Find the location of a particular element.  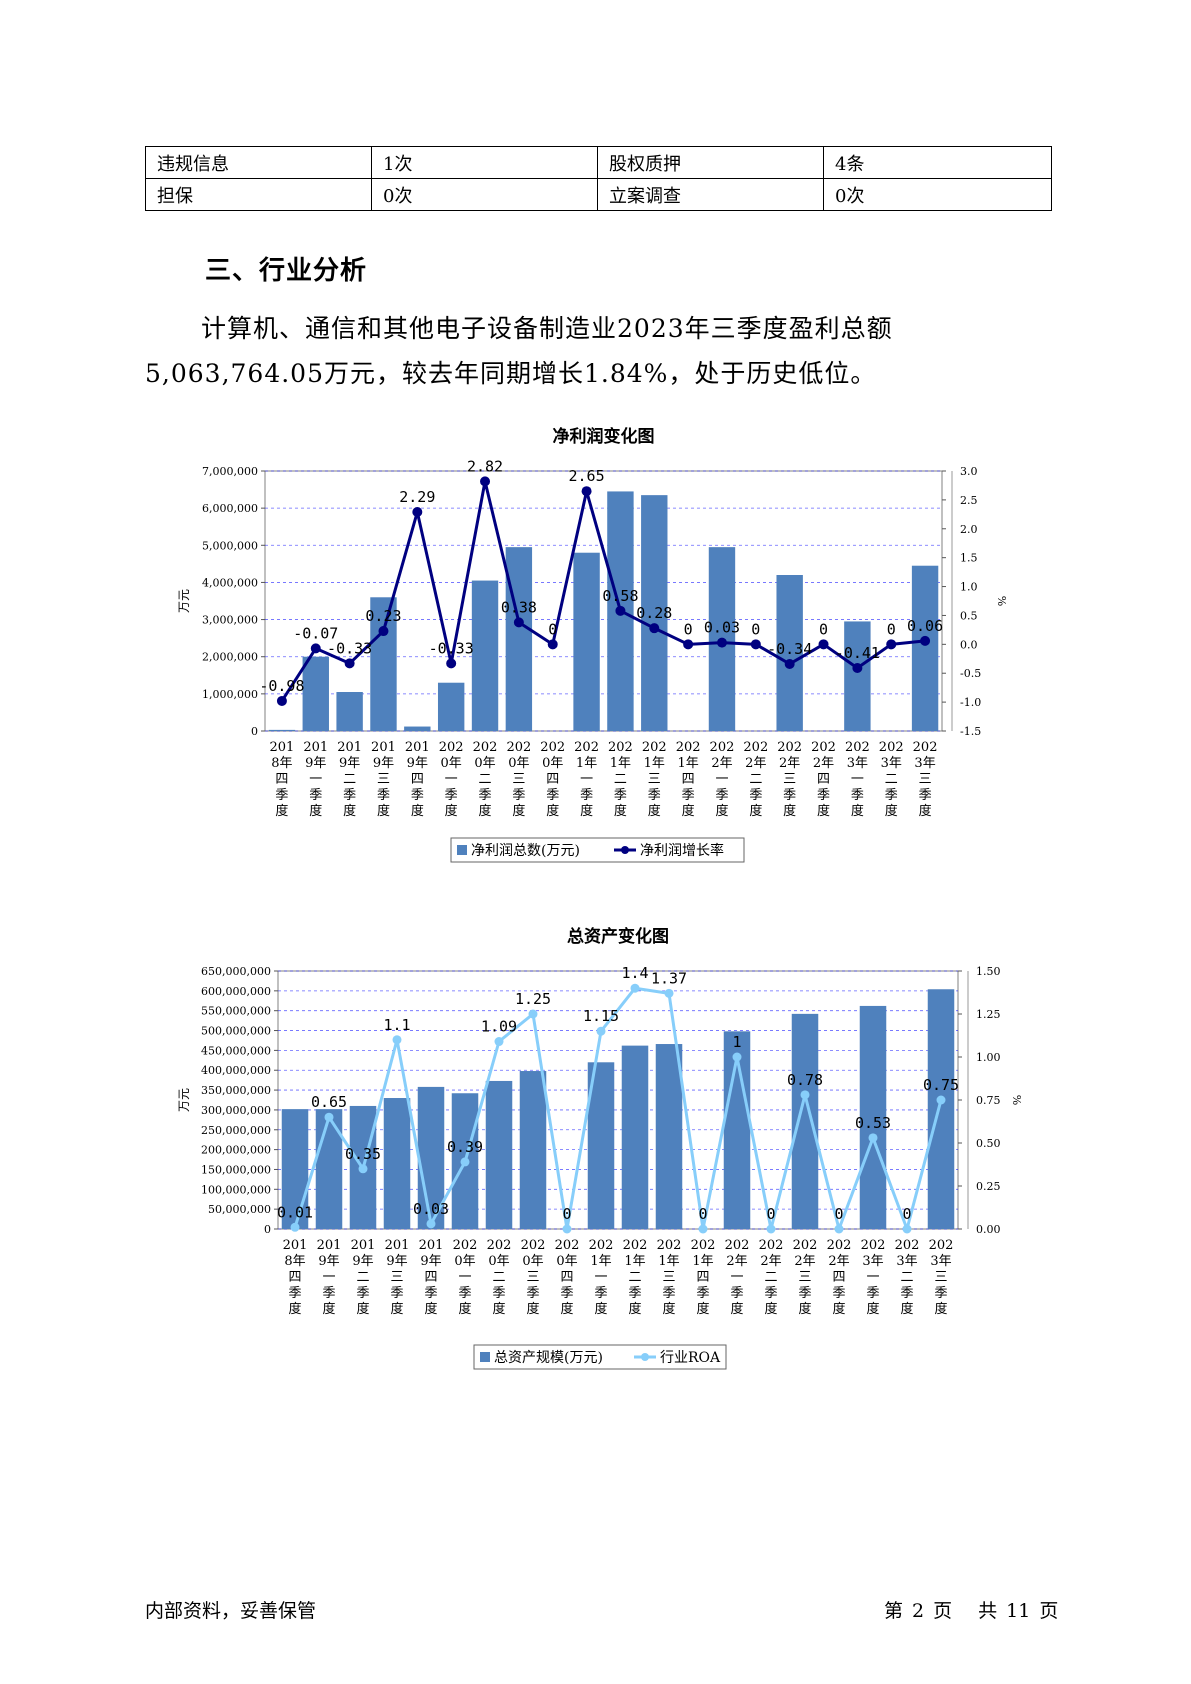

y2-tick-label: 3.0 is located at coordinates (969, 471).